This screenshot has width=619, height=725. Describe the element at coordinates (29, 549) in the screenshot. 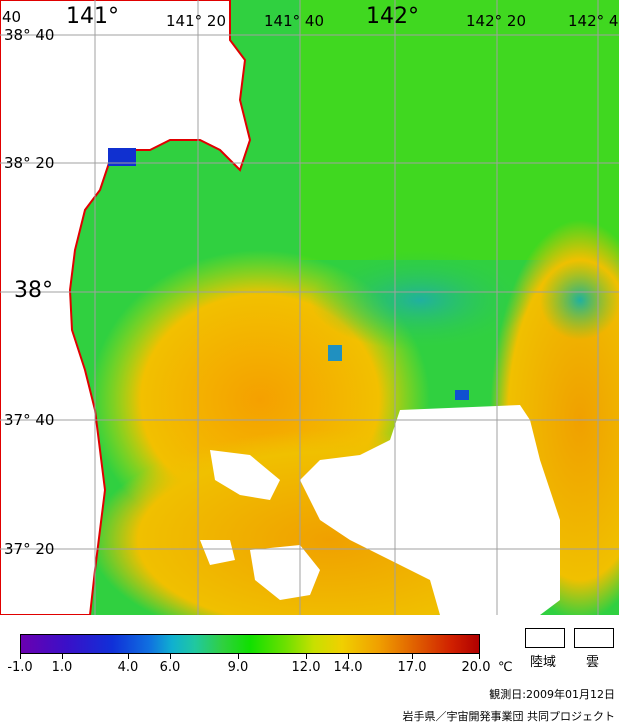

I see `lat-label: 37° 20` at that location.